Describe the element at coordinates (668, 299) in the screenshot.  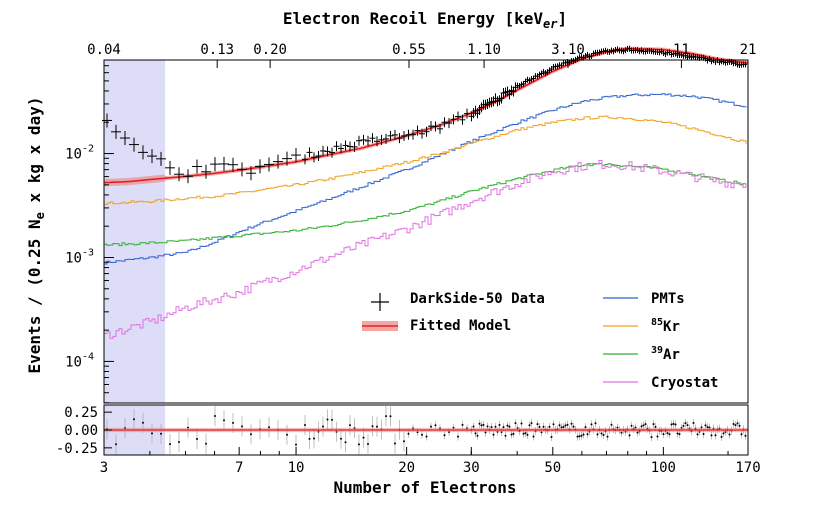
I see `legend-label-pmts: PMTs` at that location.